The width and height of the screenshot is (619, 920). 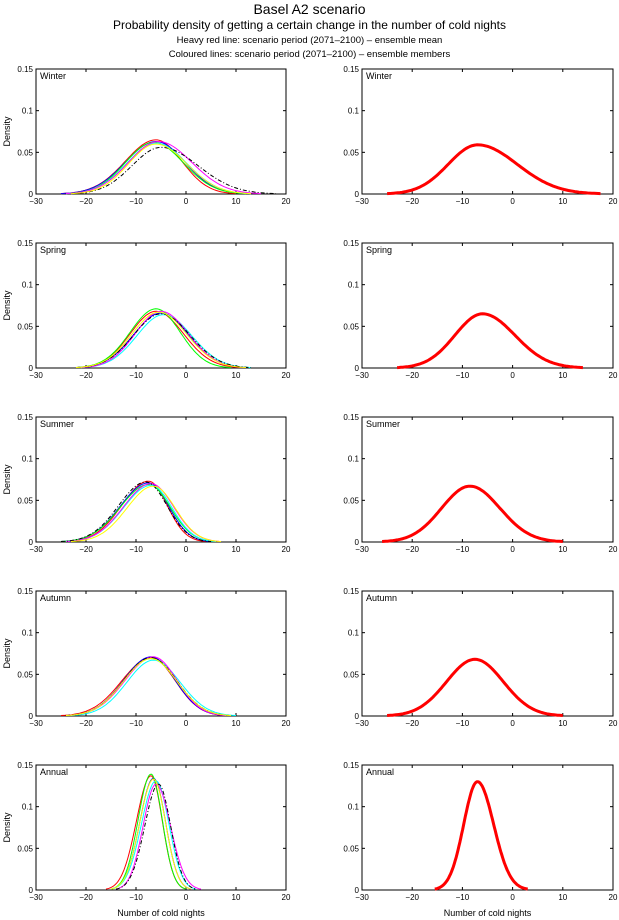 What do you see at coordinates (487, 479) in the screenshot?
I see `panel-summer-mean-axes` at bounding box center [487, 479].